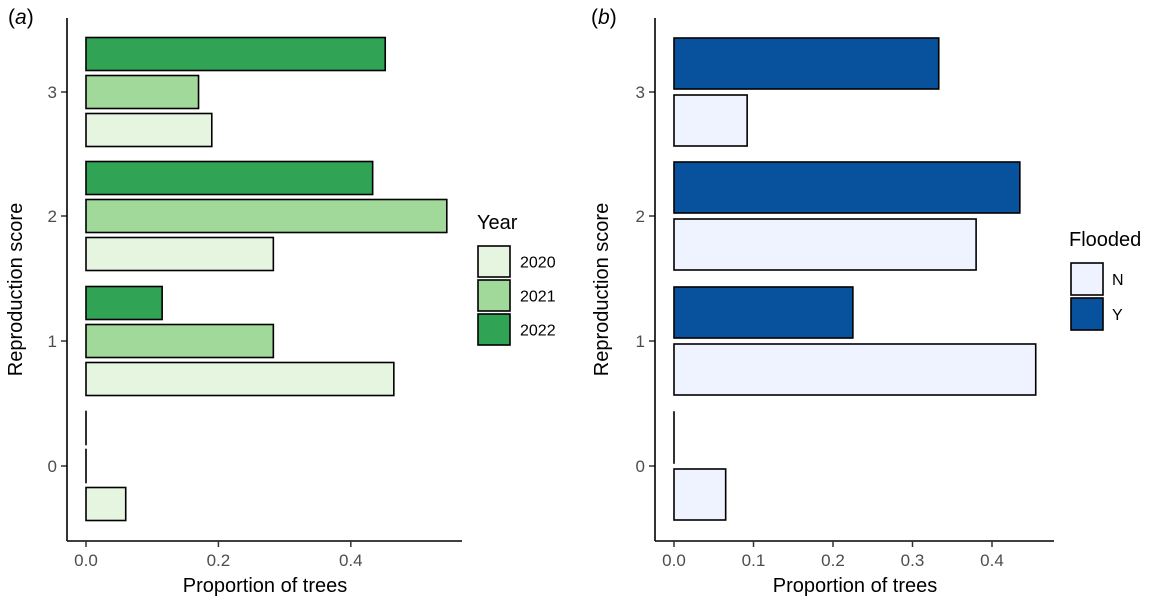  Describe the element at coordinates (21, 17) in the screenshot. I see `panel-label: (a)` at that location.